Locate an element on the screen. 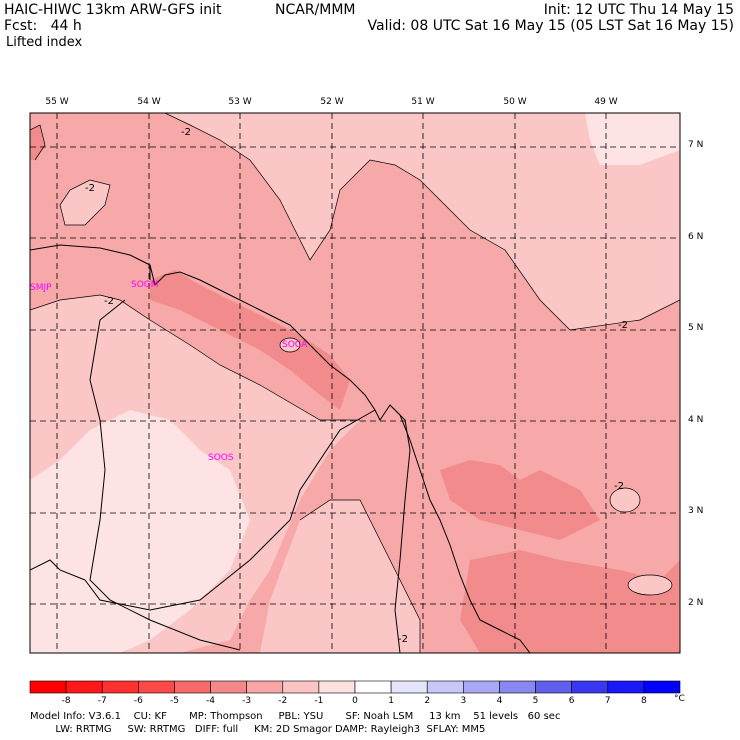  station-label: SOGM is located at coordinates (145, 285).